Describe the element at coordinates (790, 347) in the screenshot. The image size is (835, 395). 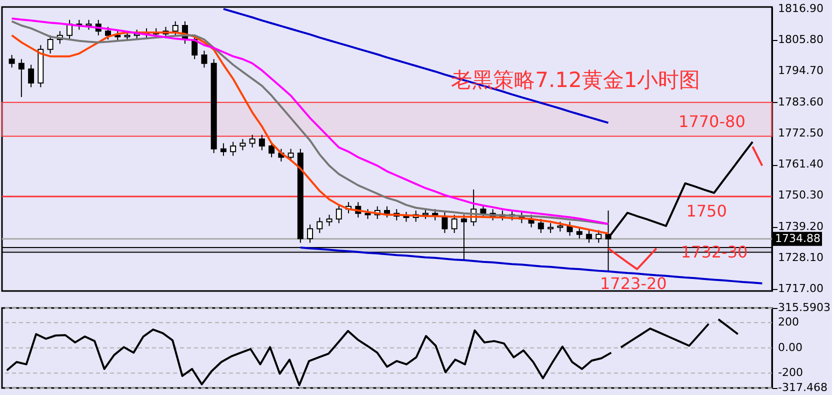
I see `y-tick-label: 0.00` at that location.